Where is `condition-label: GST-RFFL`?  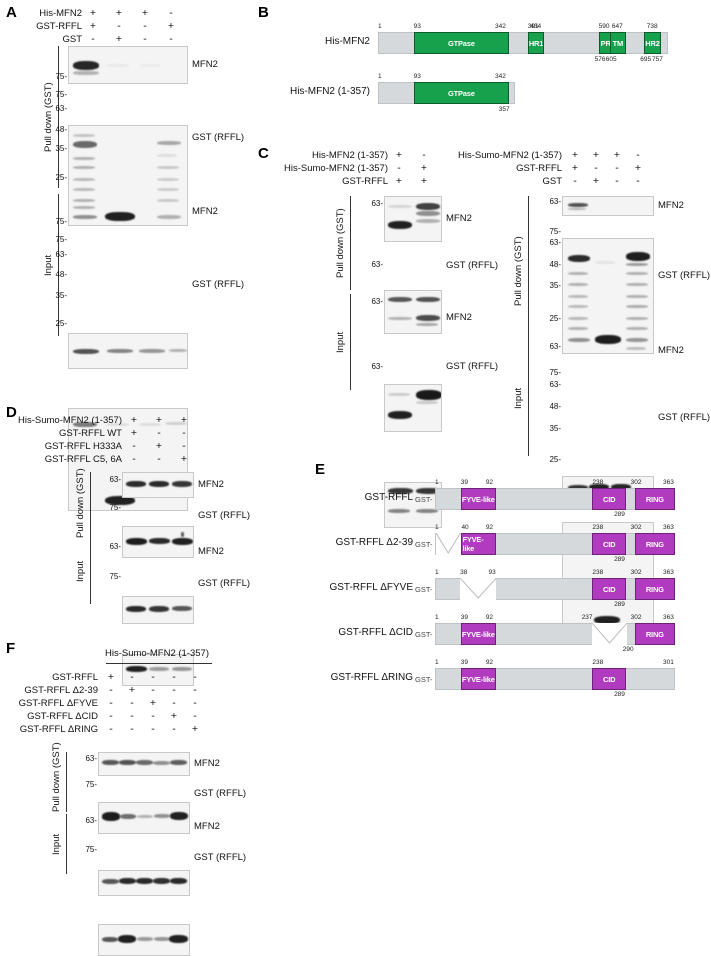 condition-label: GST-RFFL is located at coordinates (59, 26).